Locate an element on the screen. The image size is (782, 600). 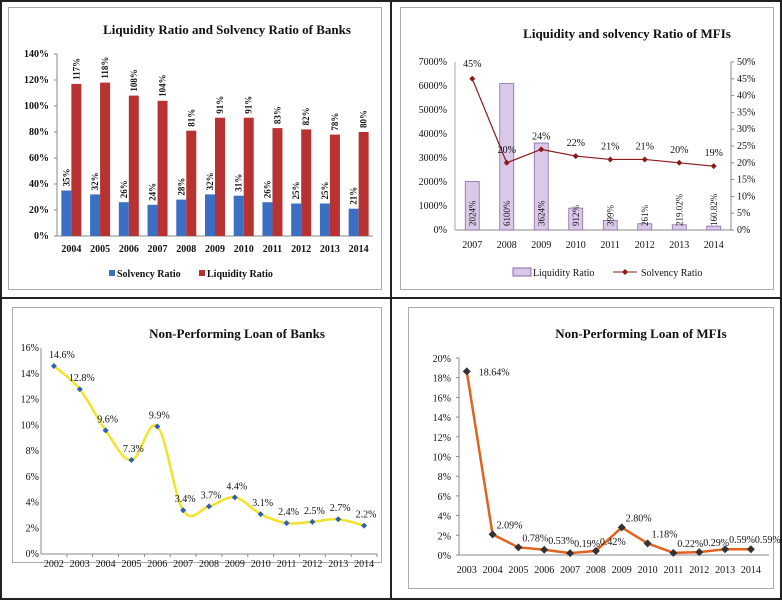
bar-data-label: 399% is located at coordinates (610, 216).